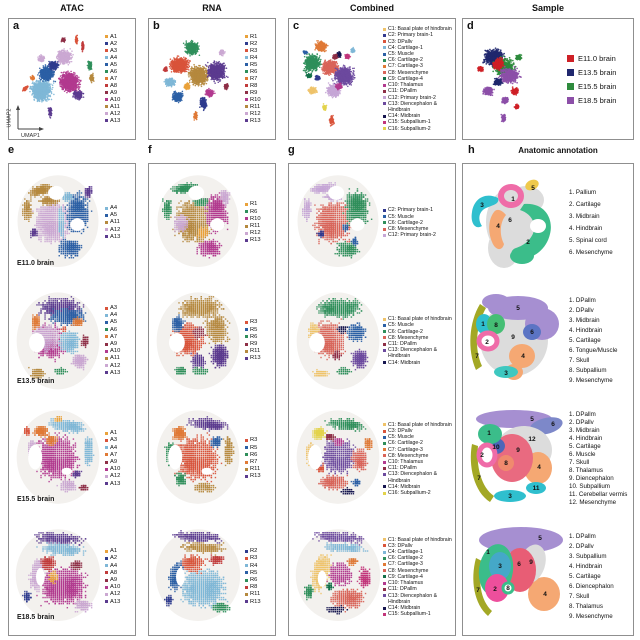 The height and width of the screenshot is (640, 640). Describe the element at coordinates (545, 594) in the screenshot. I see `anatomy-region-number: 4` at that location.